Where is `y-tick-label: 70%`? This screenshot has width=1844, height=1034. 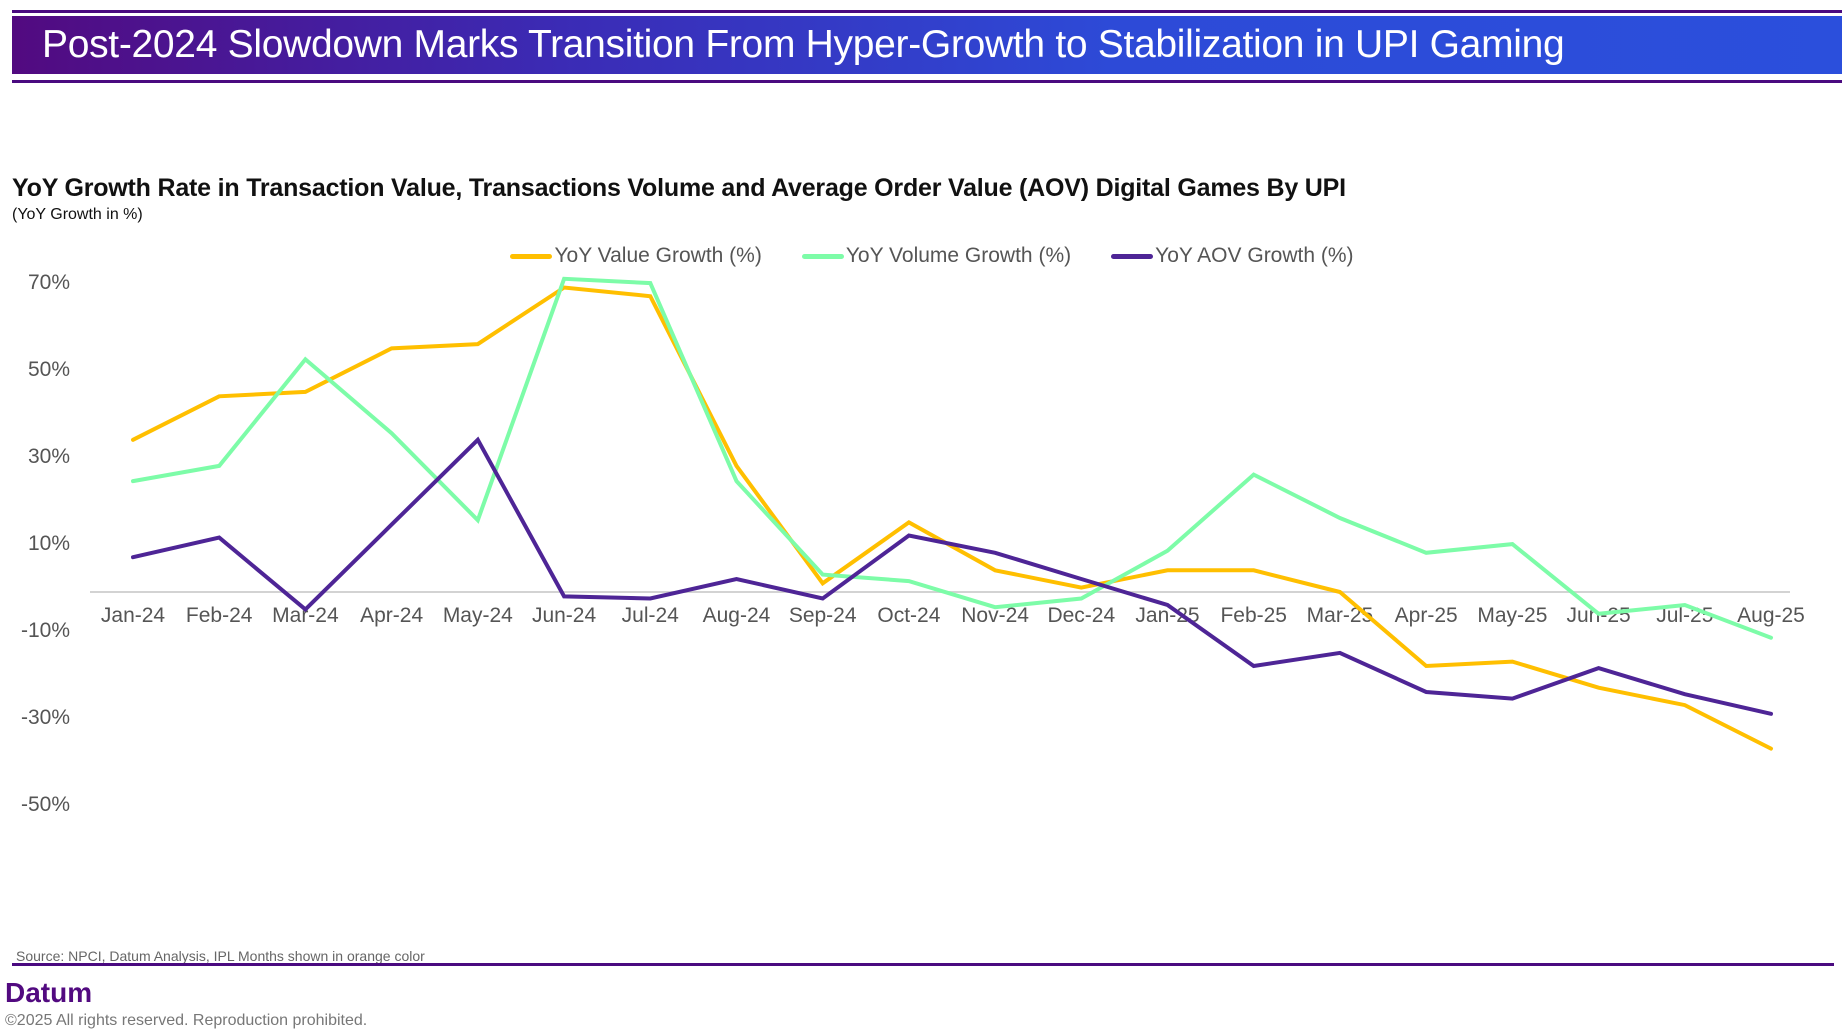
y-tick-label: 70% is located at coordinates (49, 282).